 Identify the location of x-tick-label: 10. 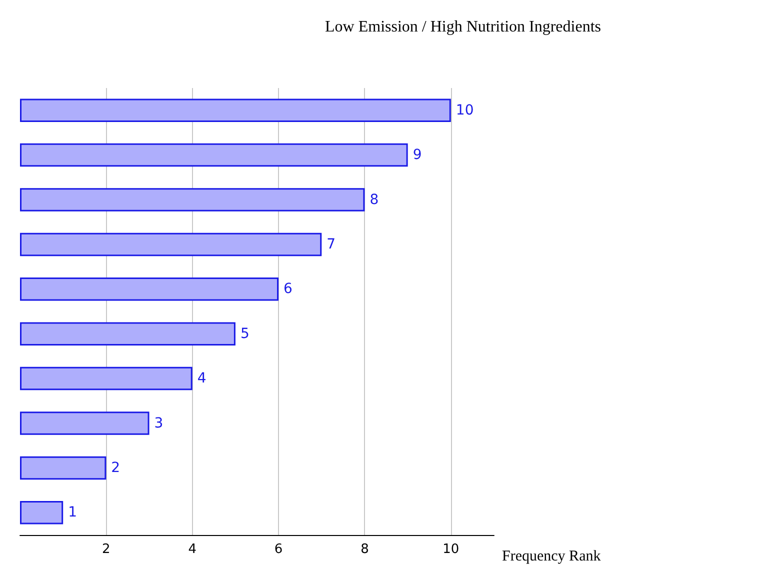
(451, 549).